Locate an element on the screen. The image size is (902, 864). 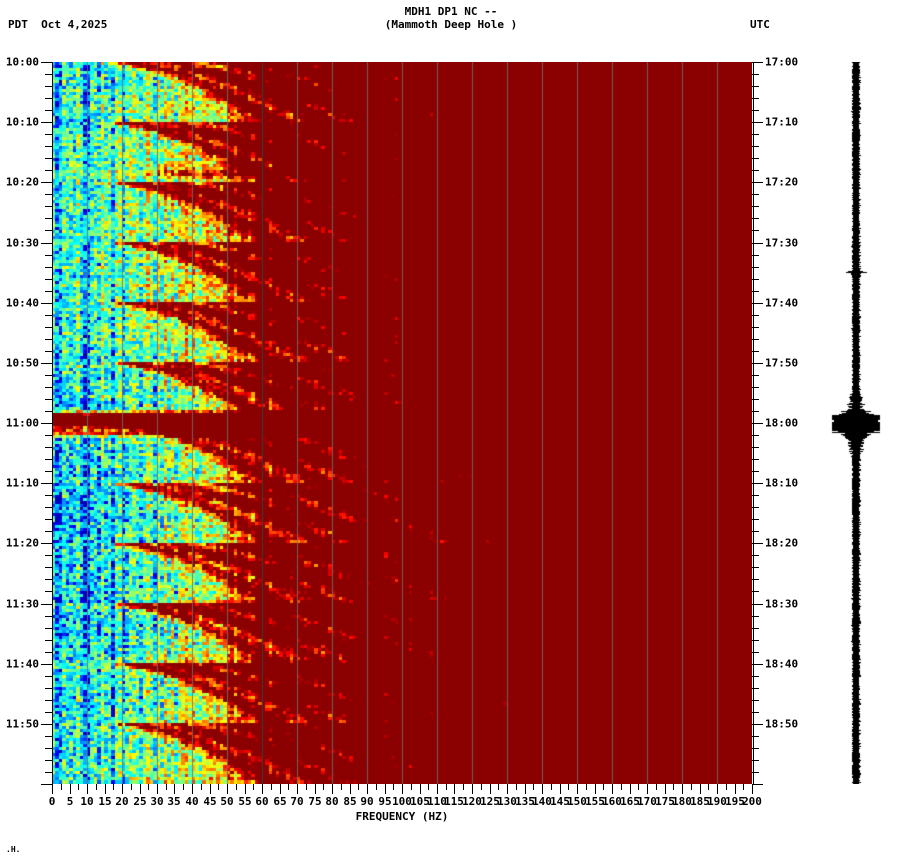
time-label-utc: 18:40 is located at coordinates (782, 664).